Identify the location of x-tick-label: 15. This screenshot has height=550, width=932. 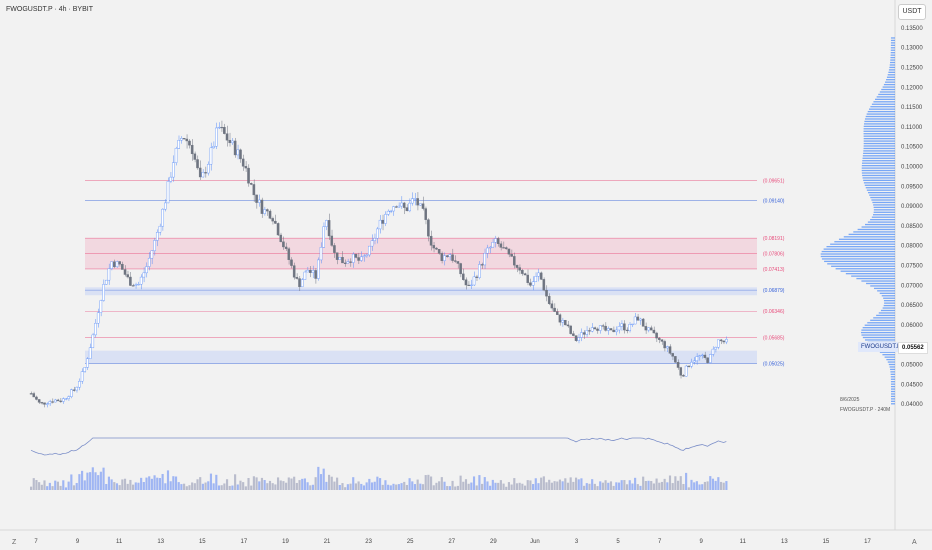
(826, 542).